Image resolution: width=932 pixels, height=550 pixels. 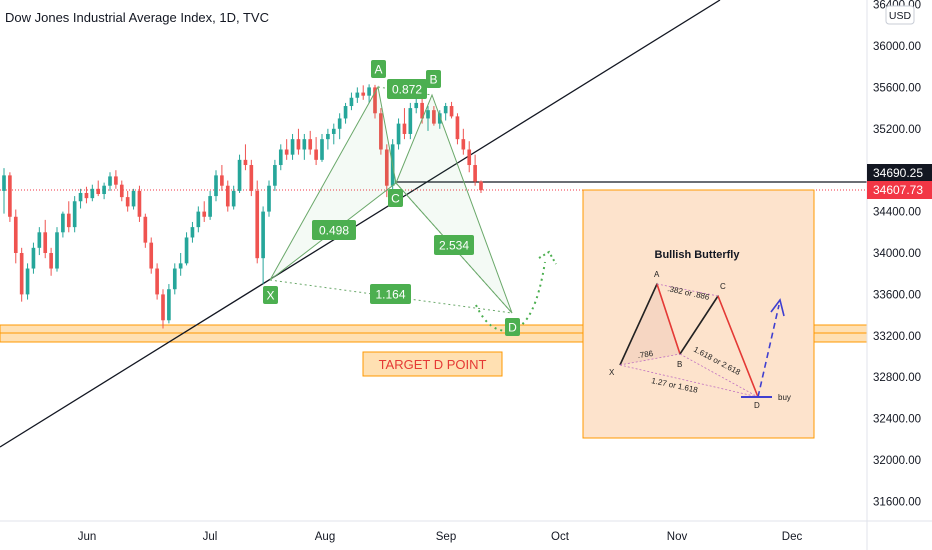 I want to click on target-d-point-label: TARGET D POINT, so click(x=432, y=364).